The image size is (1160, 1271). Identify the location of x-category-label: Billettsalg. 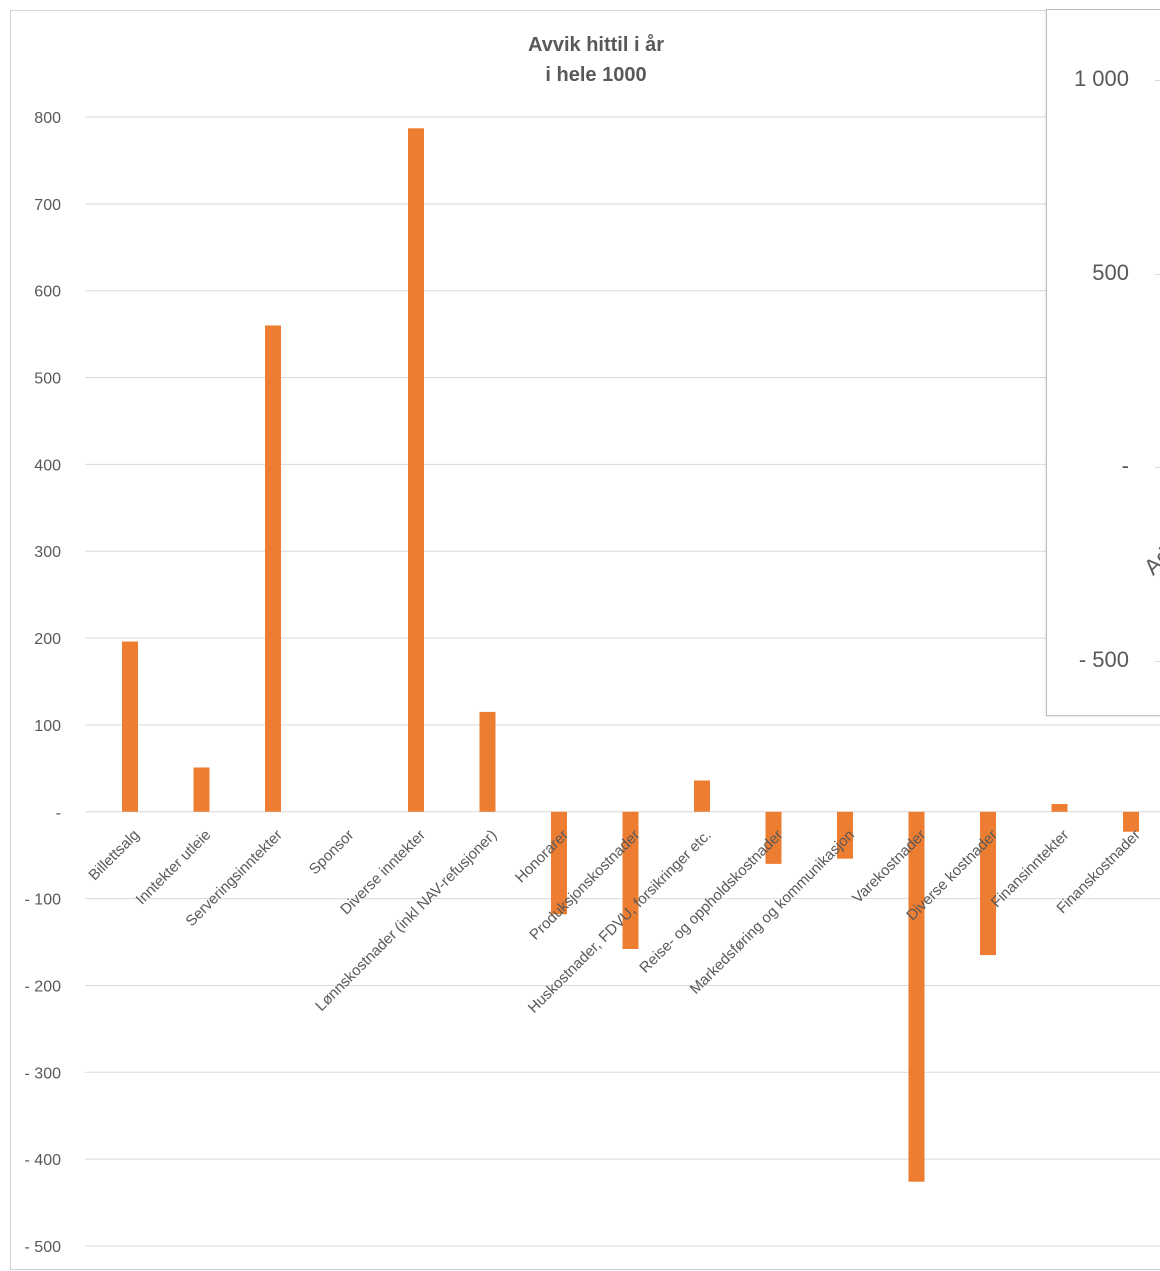
(113, 855).